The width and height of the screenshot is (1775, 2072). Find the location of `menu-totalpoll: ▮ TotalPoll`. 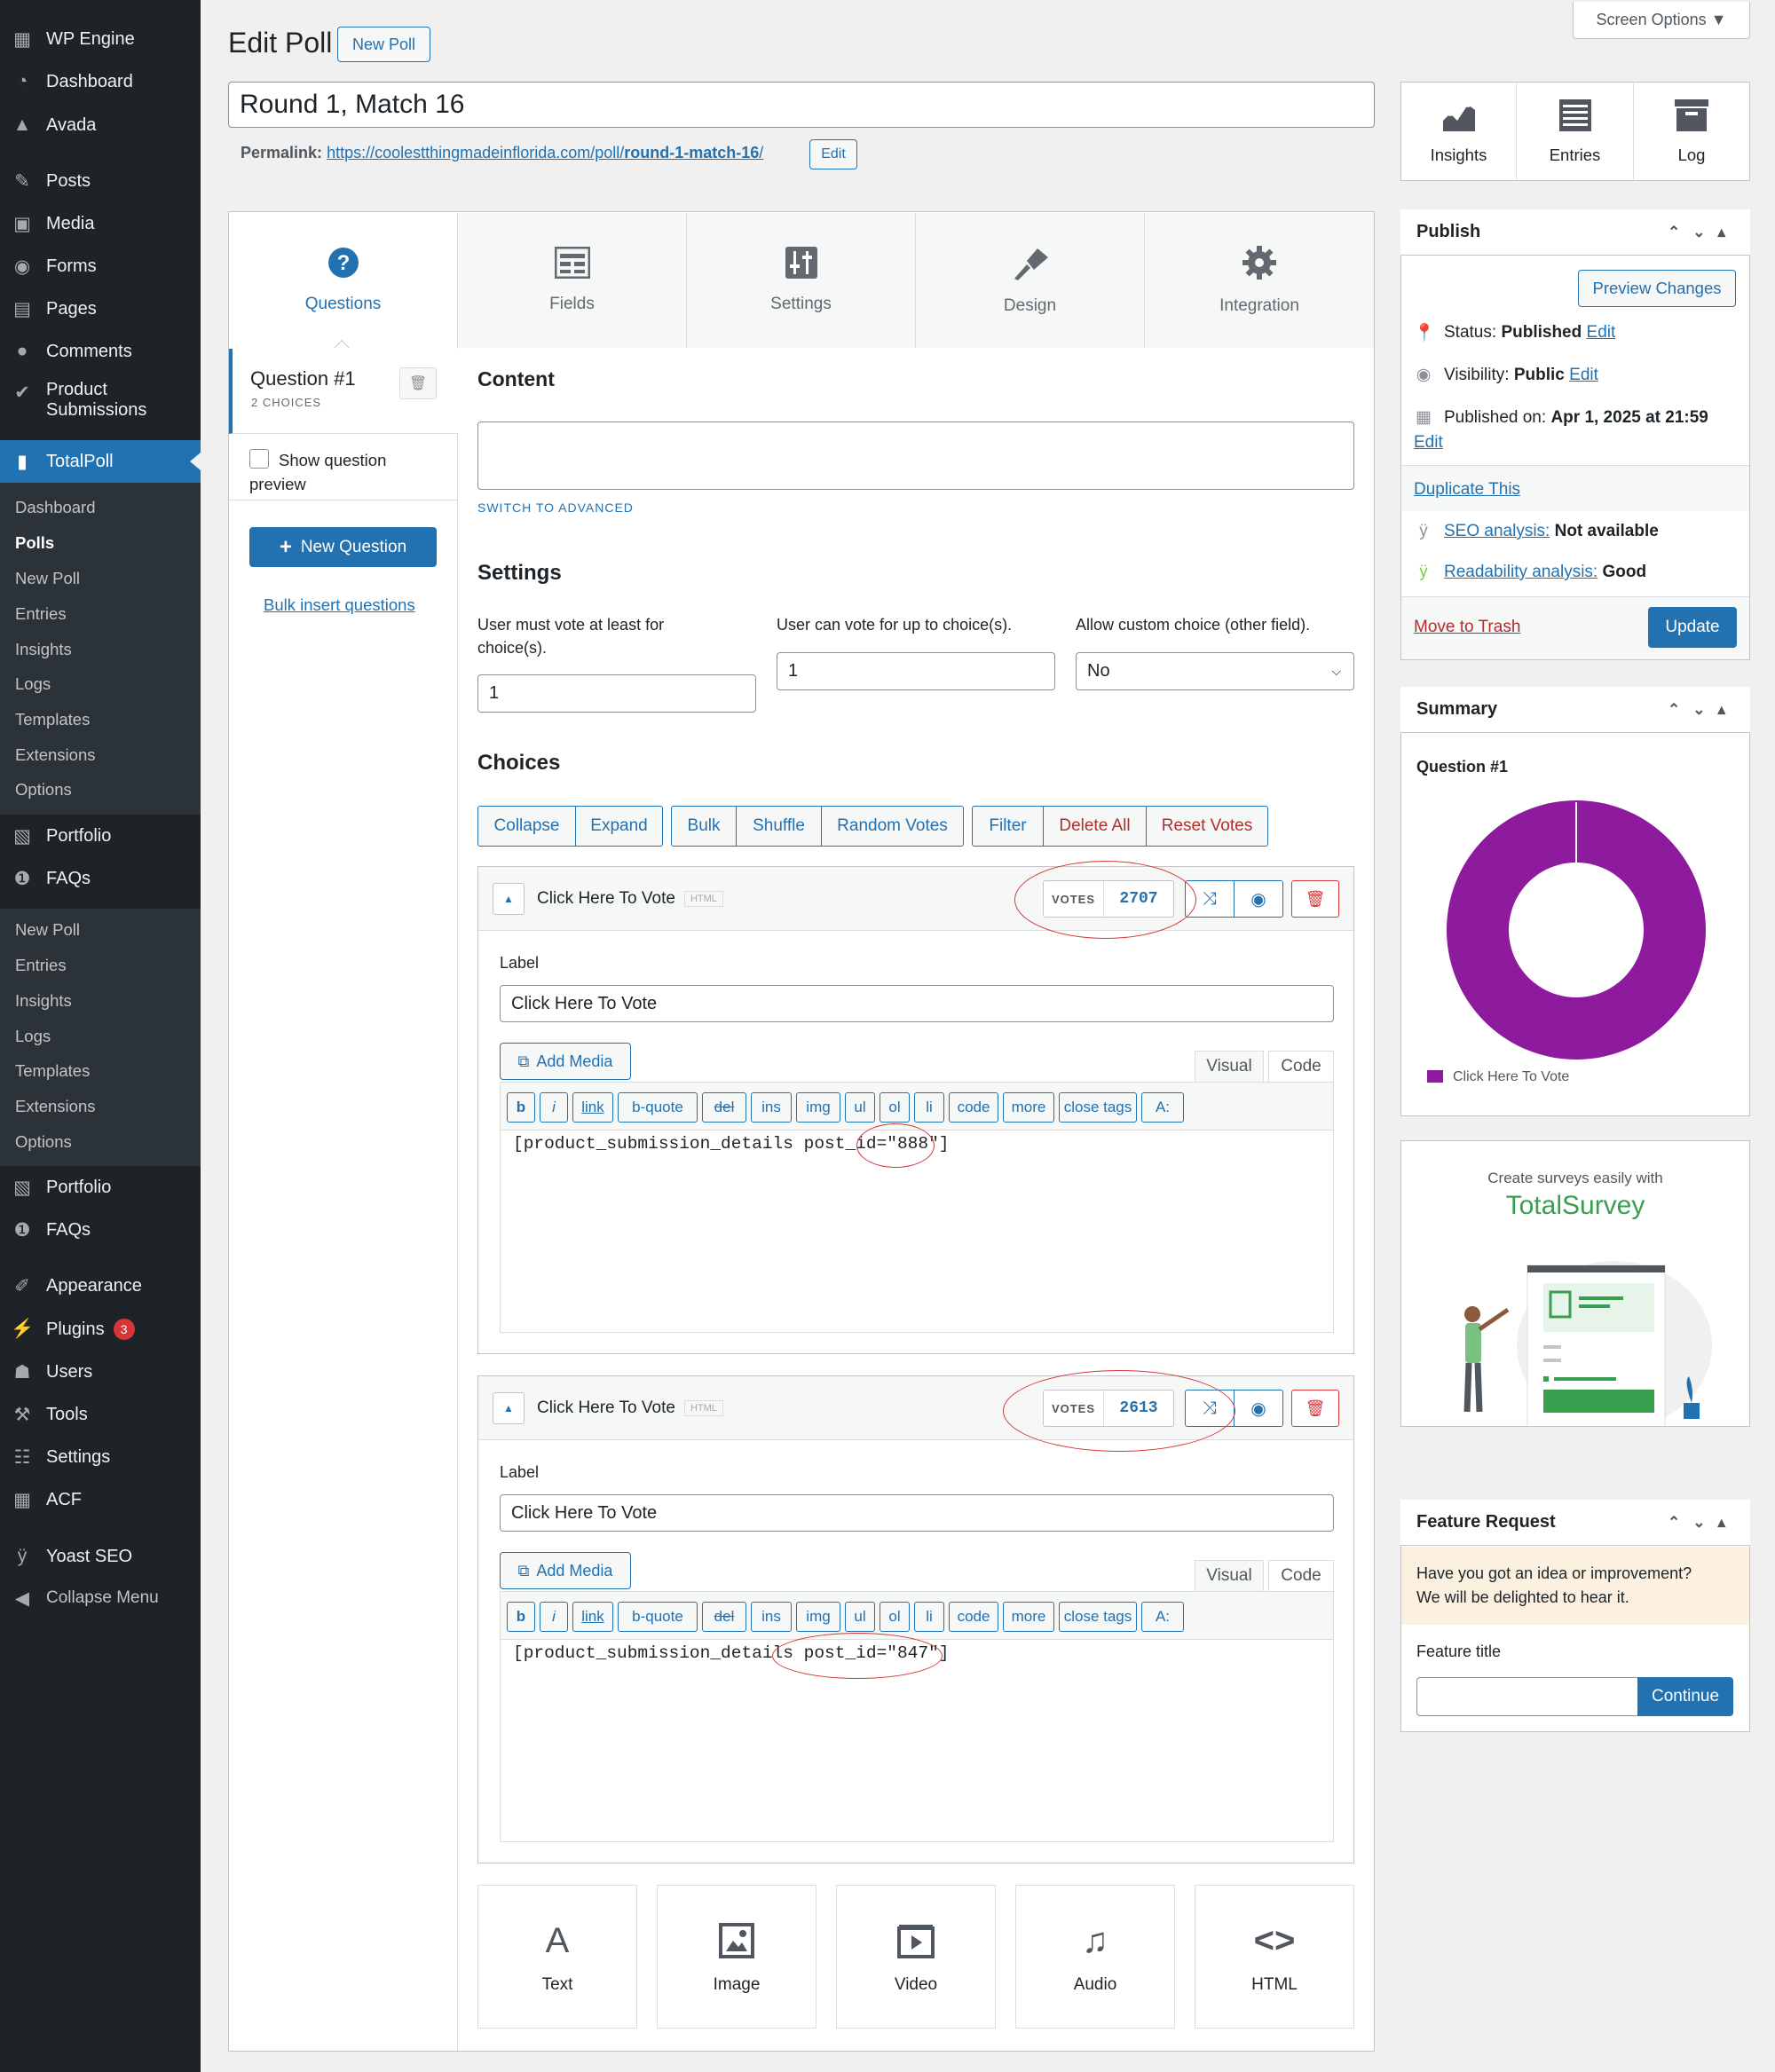

menu-totalpoll: ▮ TotalPoll is located at coordinates (100, 461).